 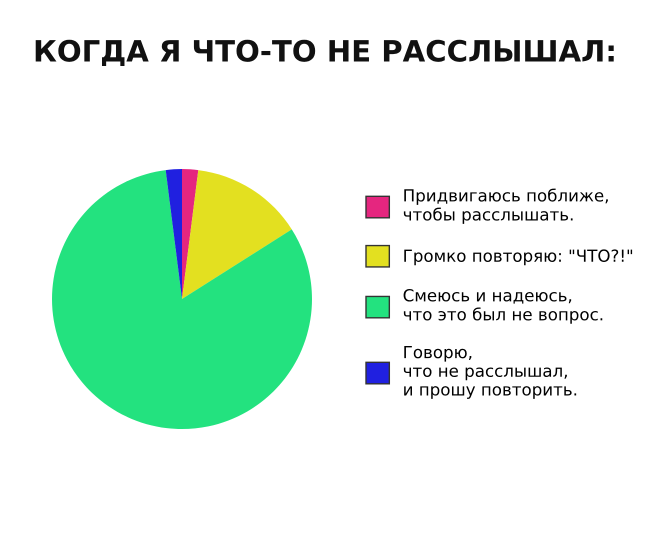 What do you see at coordinates (325, 53) in the screenshot?
I see `chart-title: КОГДА Я ЧТО-ТО НЕ РАССЛЫШАЛ:` at bounding box center [325, 53].